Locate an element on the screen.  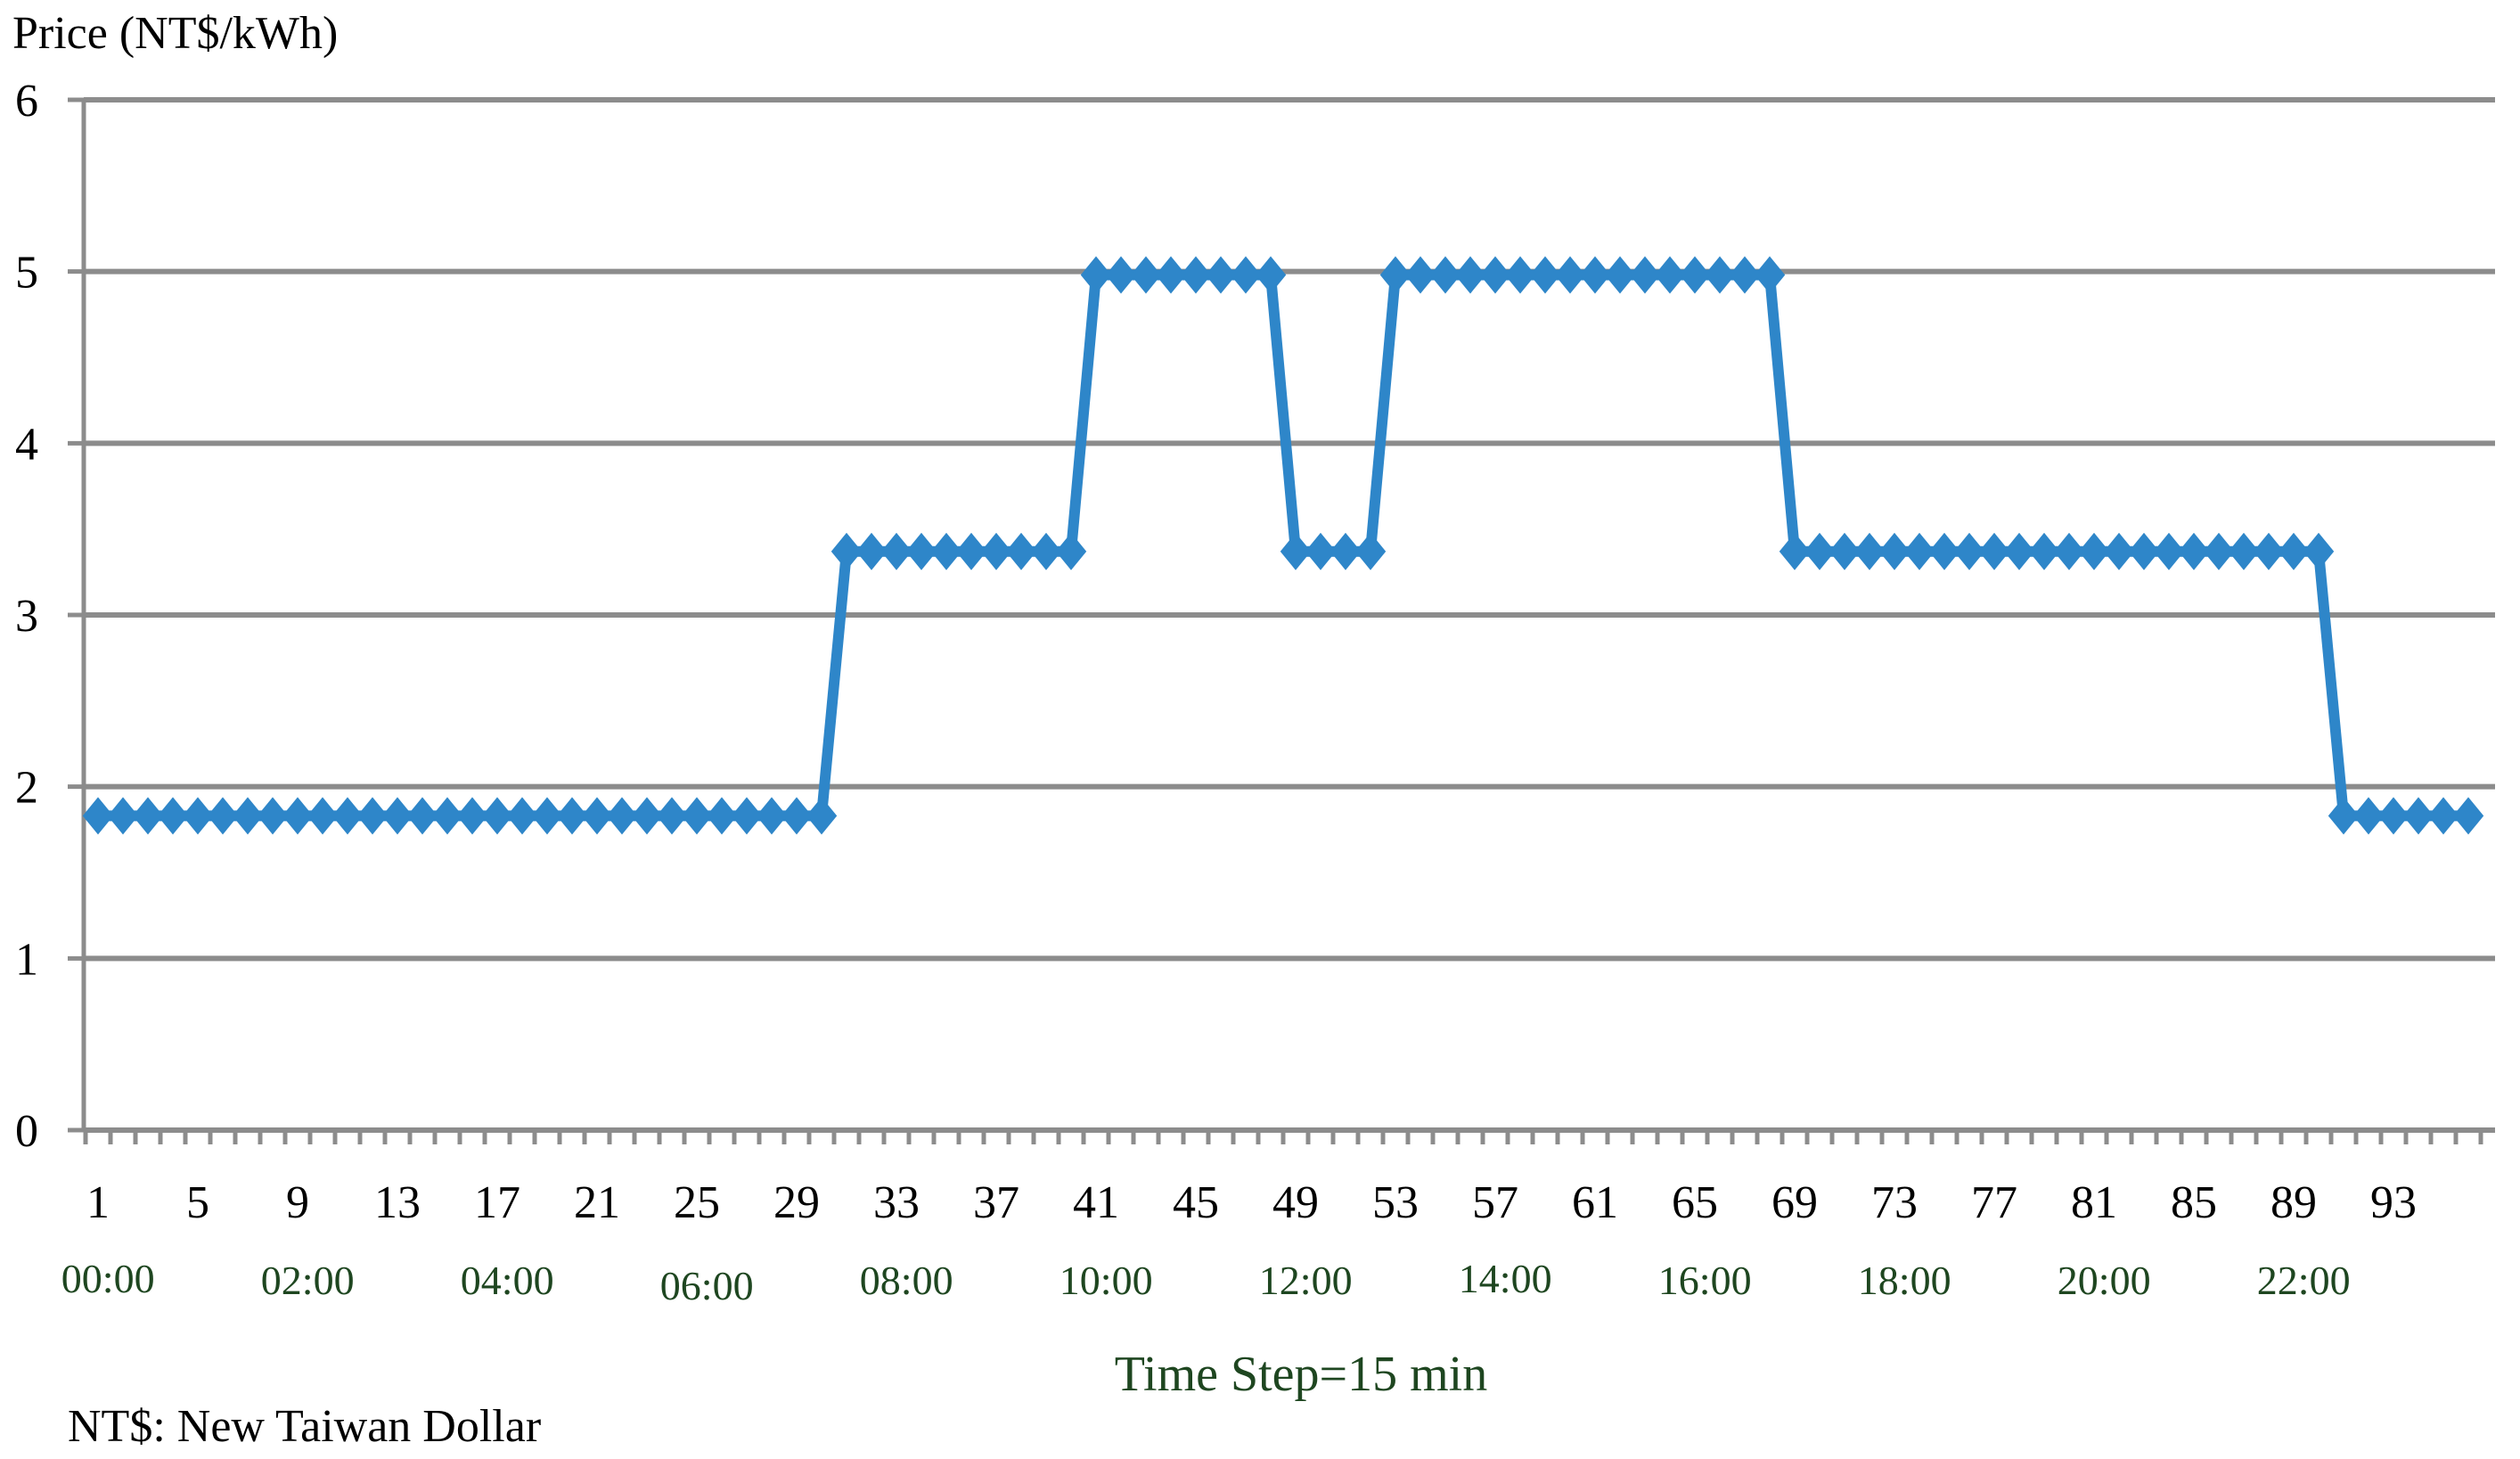
x-tick-label: 93 is located at coordinates (2393, 1203).